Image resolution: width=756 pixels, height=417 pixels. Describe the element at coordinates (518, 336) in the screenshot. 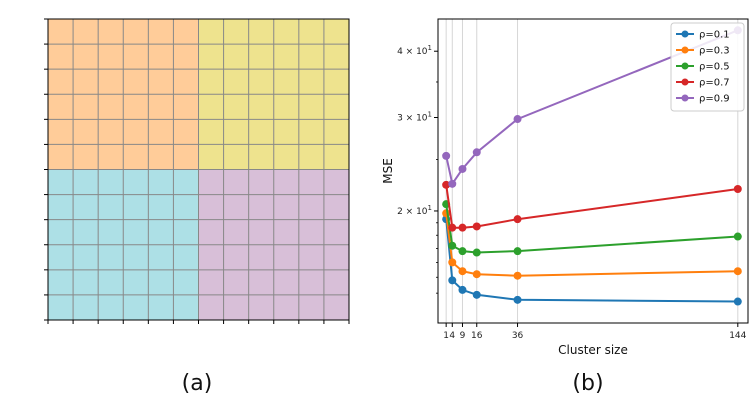

I see `x-tick-label: 36` at that location.